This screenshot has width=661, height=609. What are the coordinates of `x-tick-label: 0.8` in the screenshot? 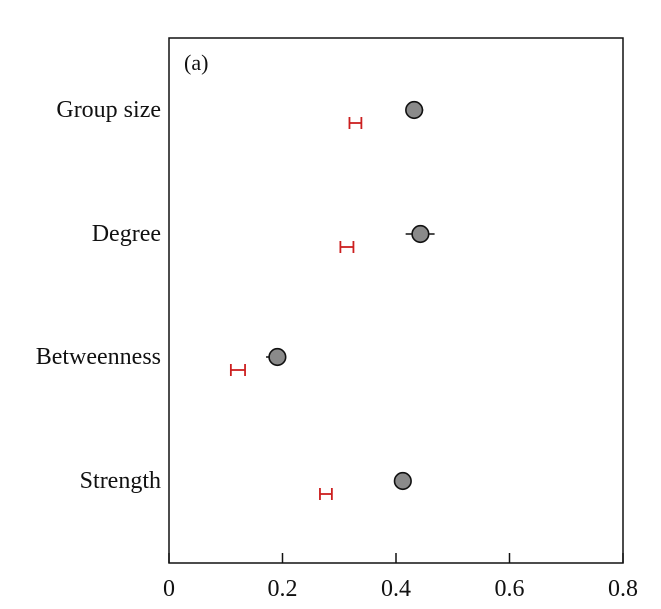 It's located at (623, 589).